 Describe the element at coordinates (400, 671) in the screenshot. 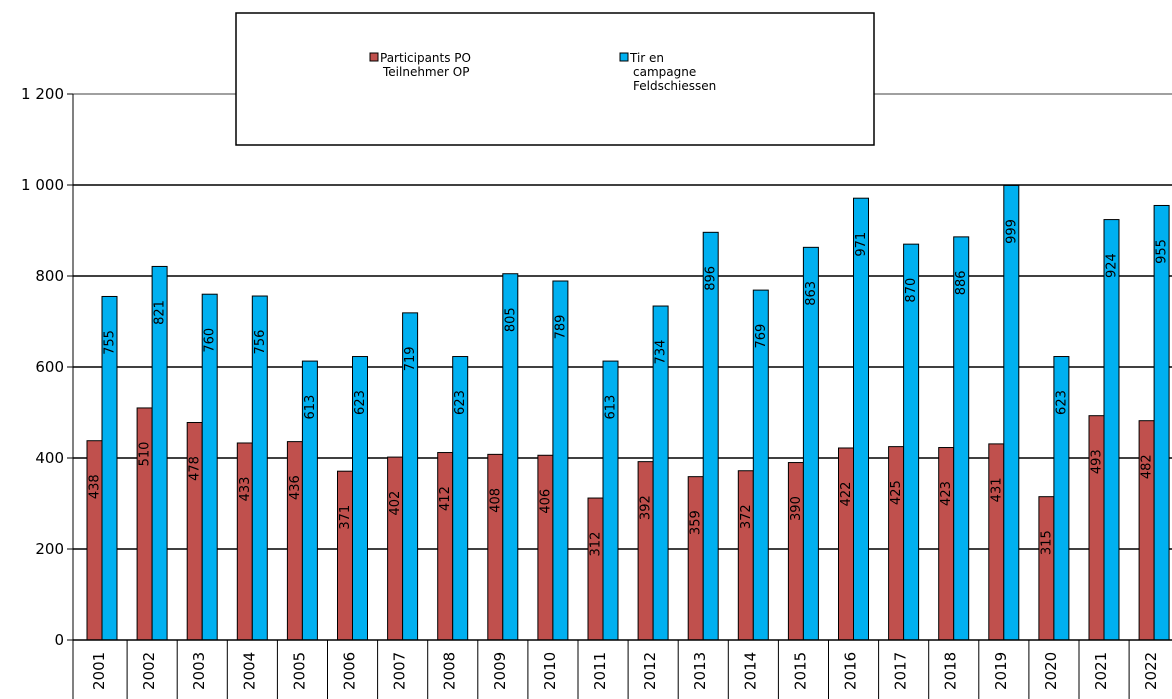

I see `x-tick-label: 2007` at that location.